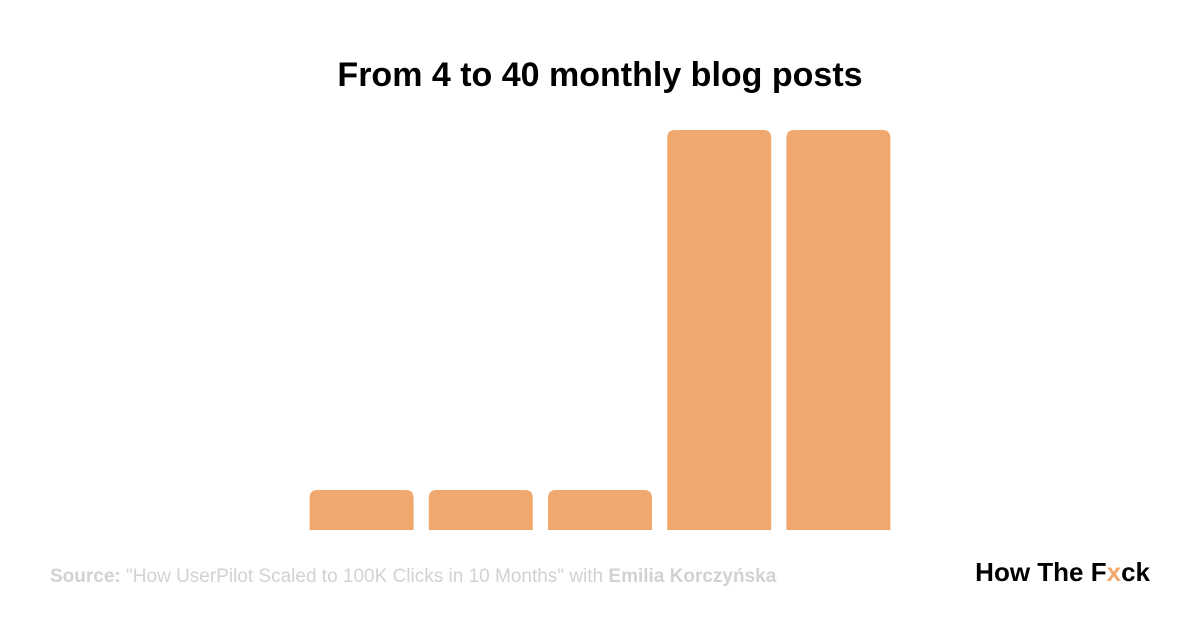 The image size is (1200, 628). Describe the element at coordinates (599, 75) in the screenshot. I see `chart-title: From 4 to 40 monthly blog posts` at that location.